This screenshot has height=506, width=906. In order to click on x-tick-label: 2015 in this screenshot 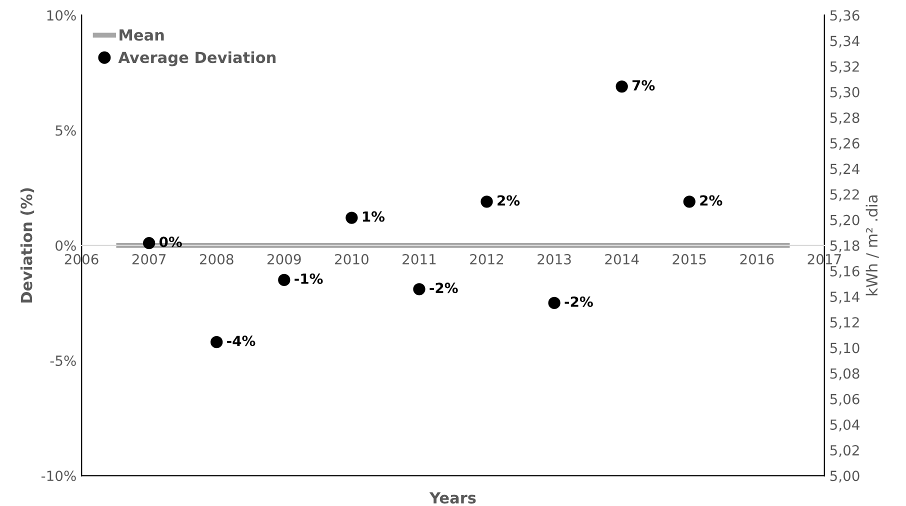, I will do `click(689, 259)`.